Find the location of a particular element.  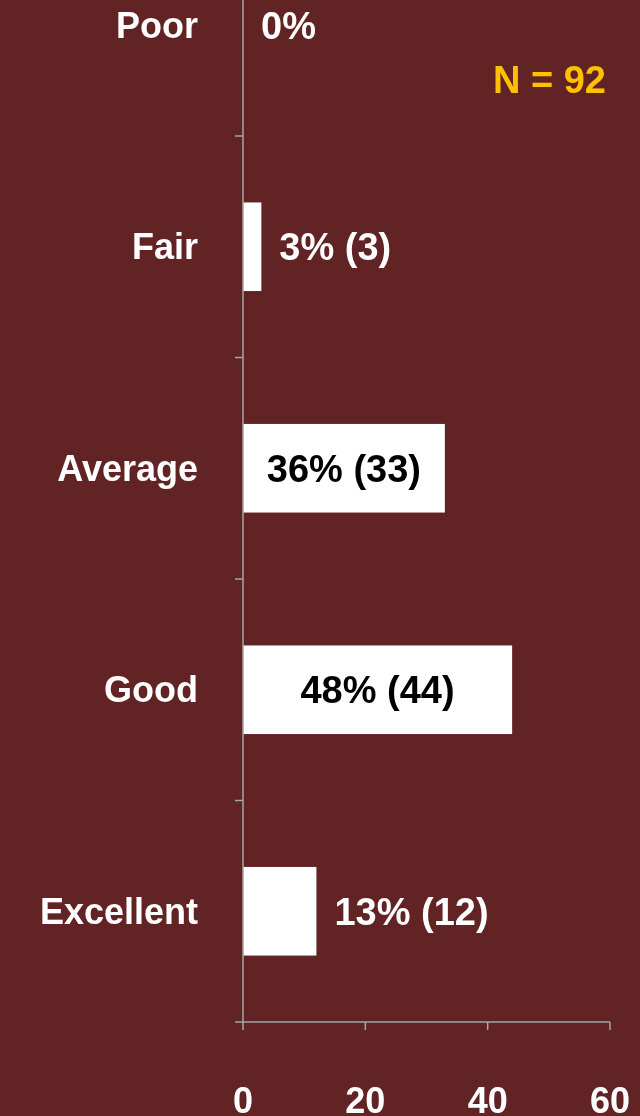

x-tick-label: 0 is located at coordinates (243, 1097).